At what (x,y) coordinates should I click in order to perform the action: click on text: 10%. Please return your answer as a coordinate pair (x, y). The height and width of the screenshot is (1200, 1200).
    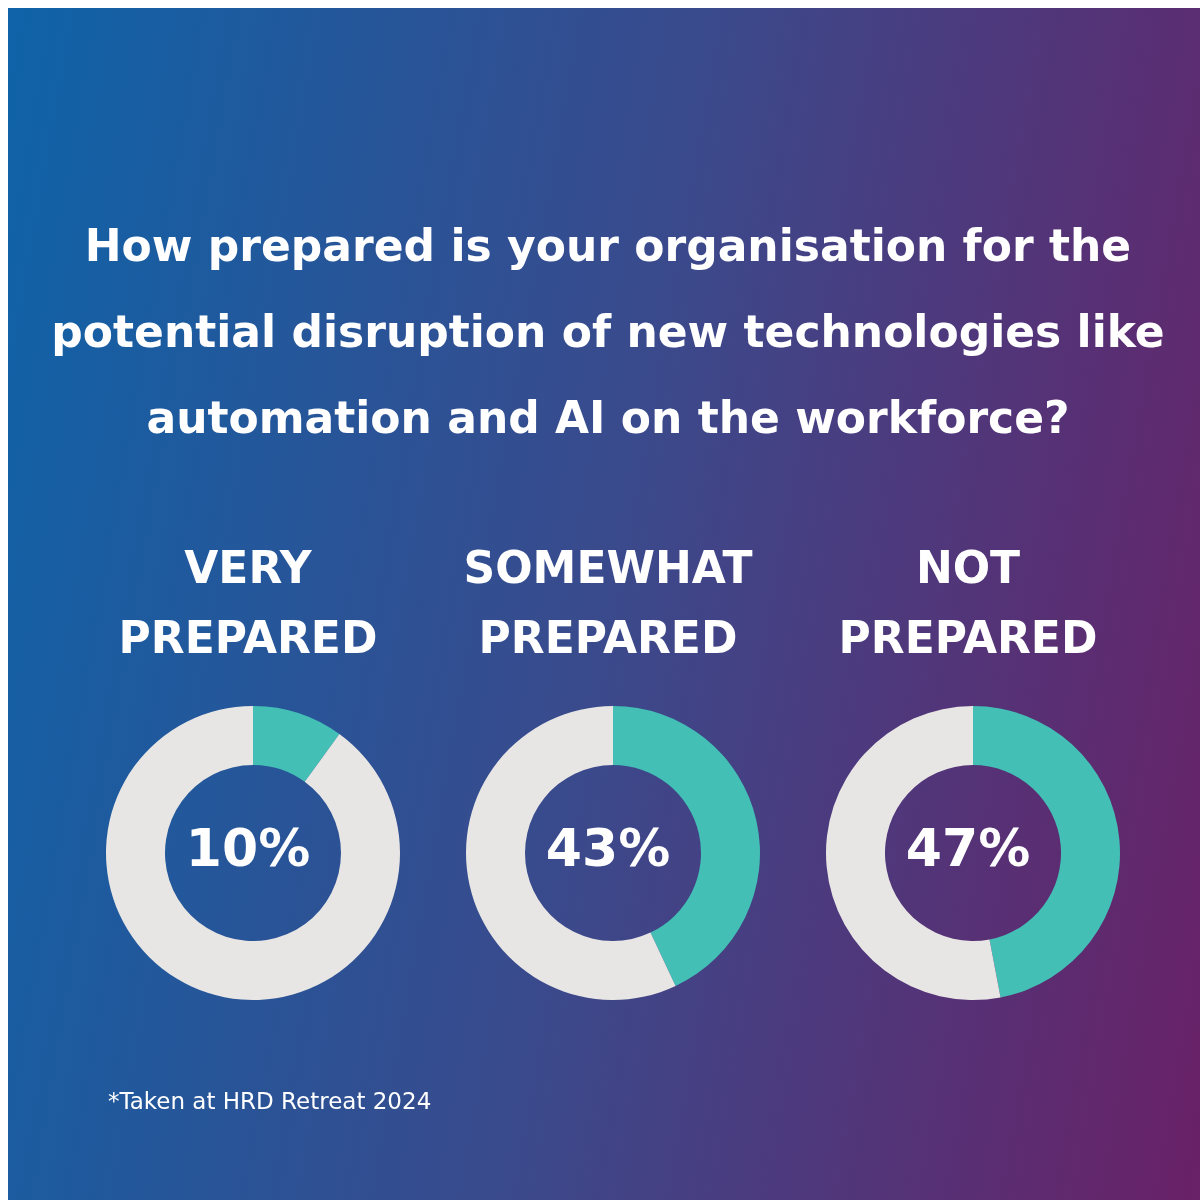
    Looking at the image, I should click on (248, 848).